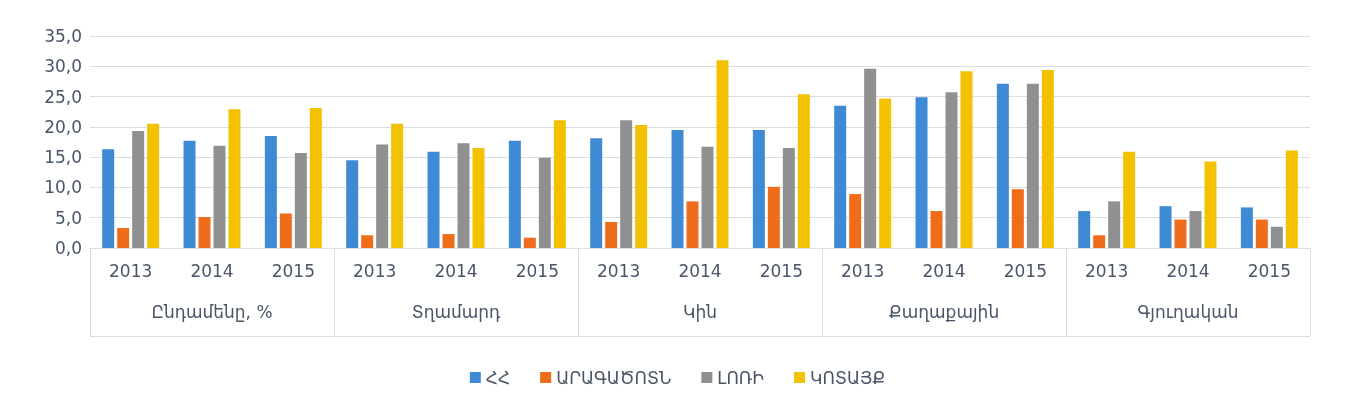  What do you see at coordinates (700, 311) in the screenshot?
I see `text: Կին` at bounding box center [700, 311].